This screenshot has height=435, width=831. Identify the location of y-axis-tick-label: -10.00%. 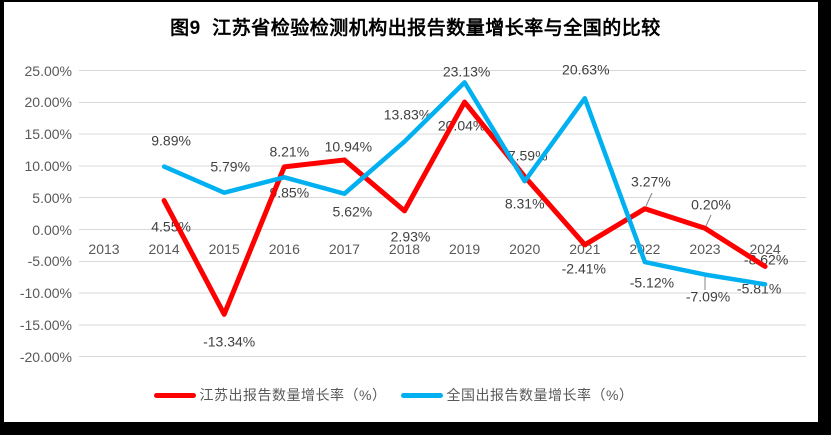
(45, 293).